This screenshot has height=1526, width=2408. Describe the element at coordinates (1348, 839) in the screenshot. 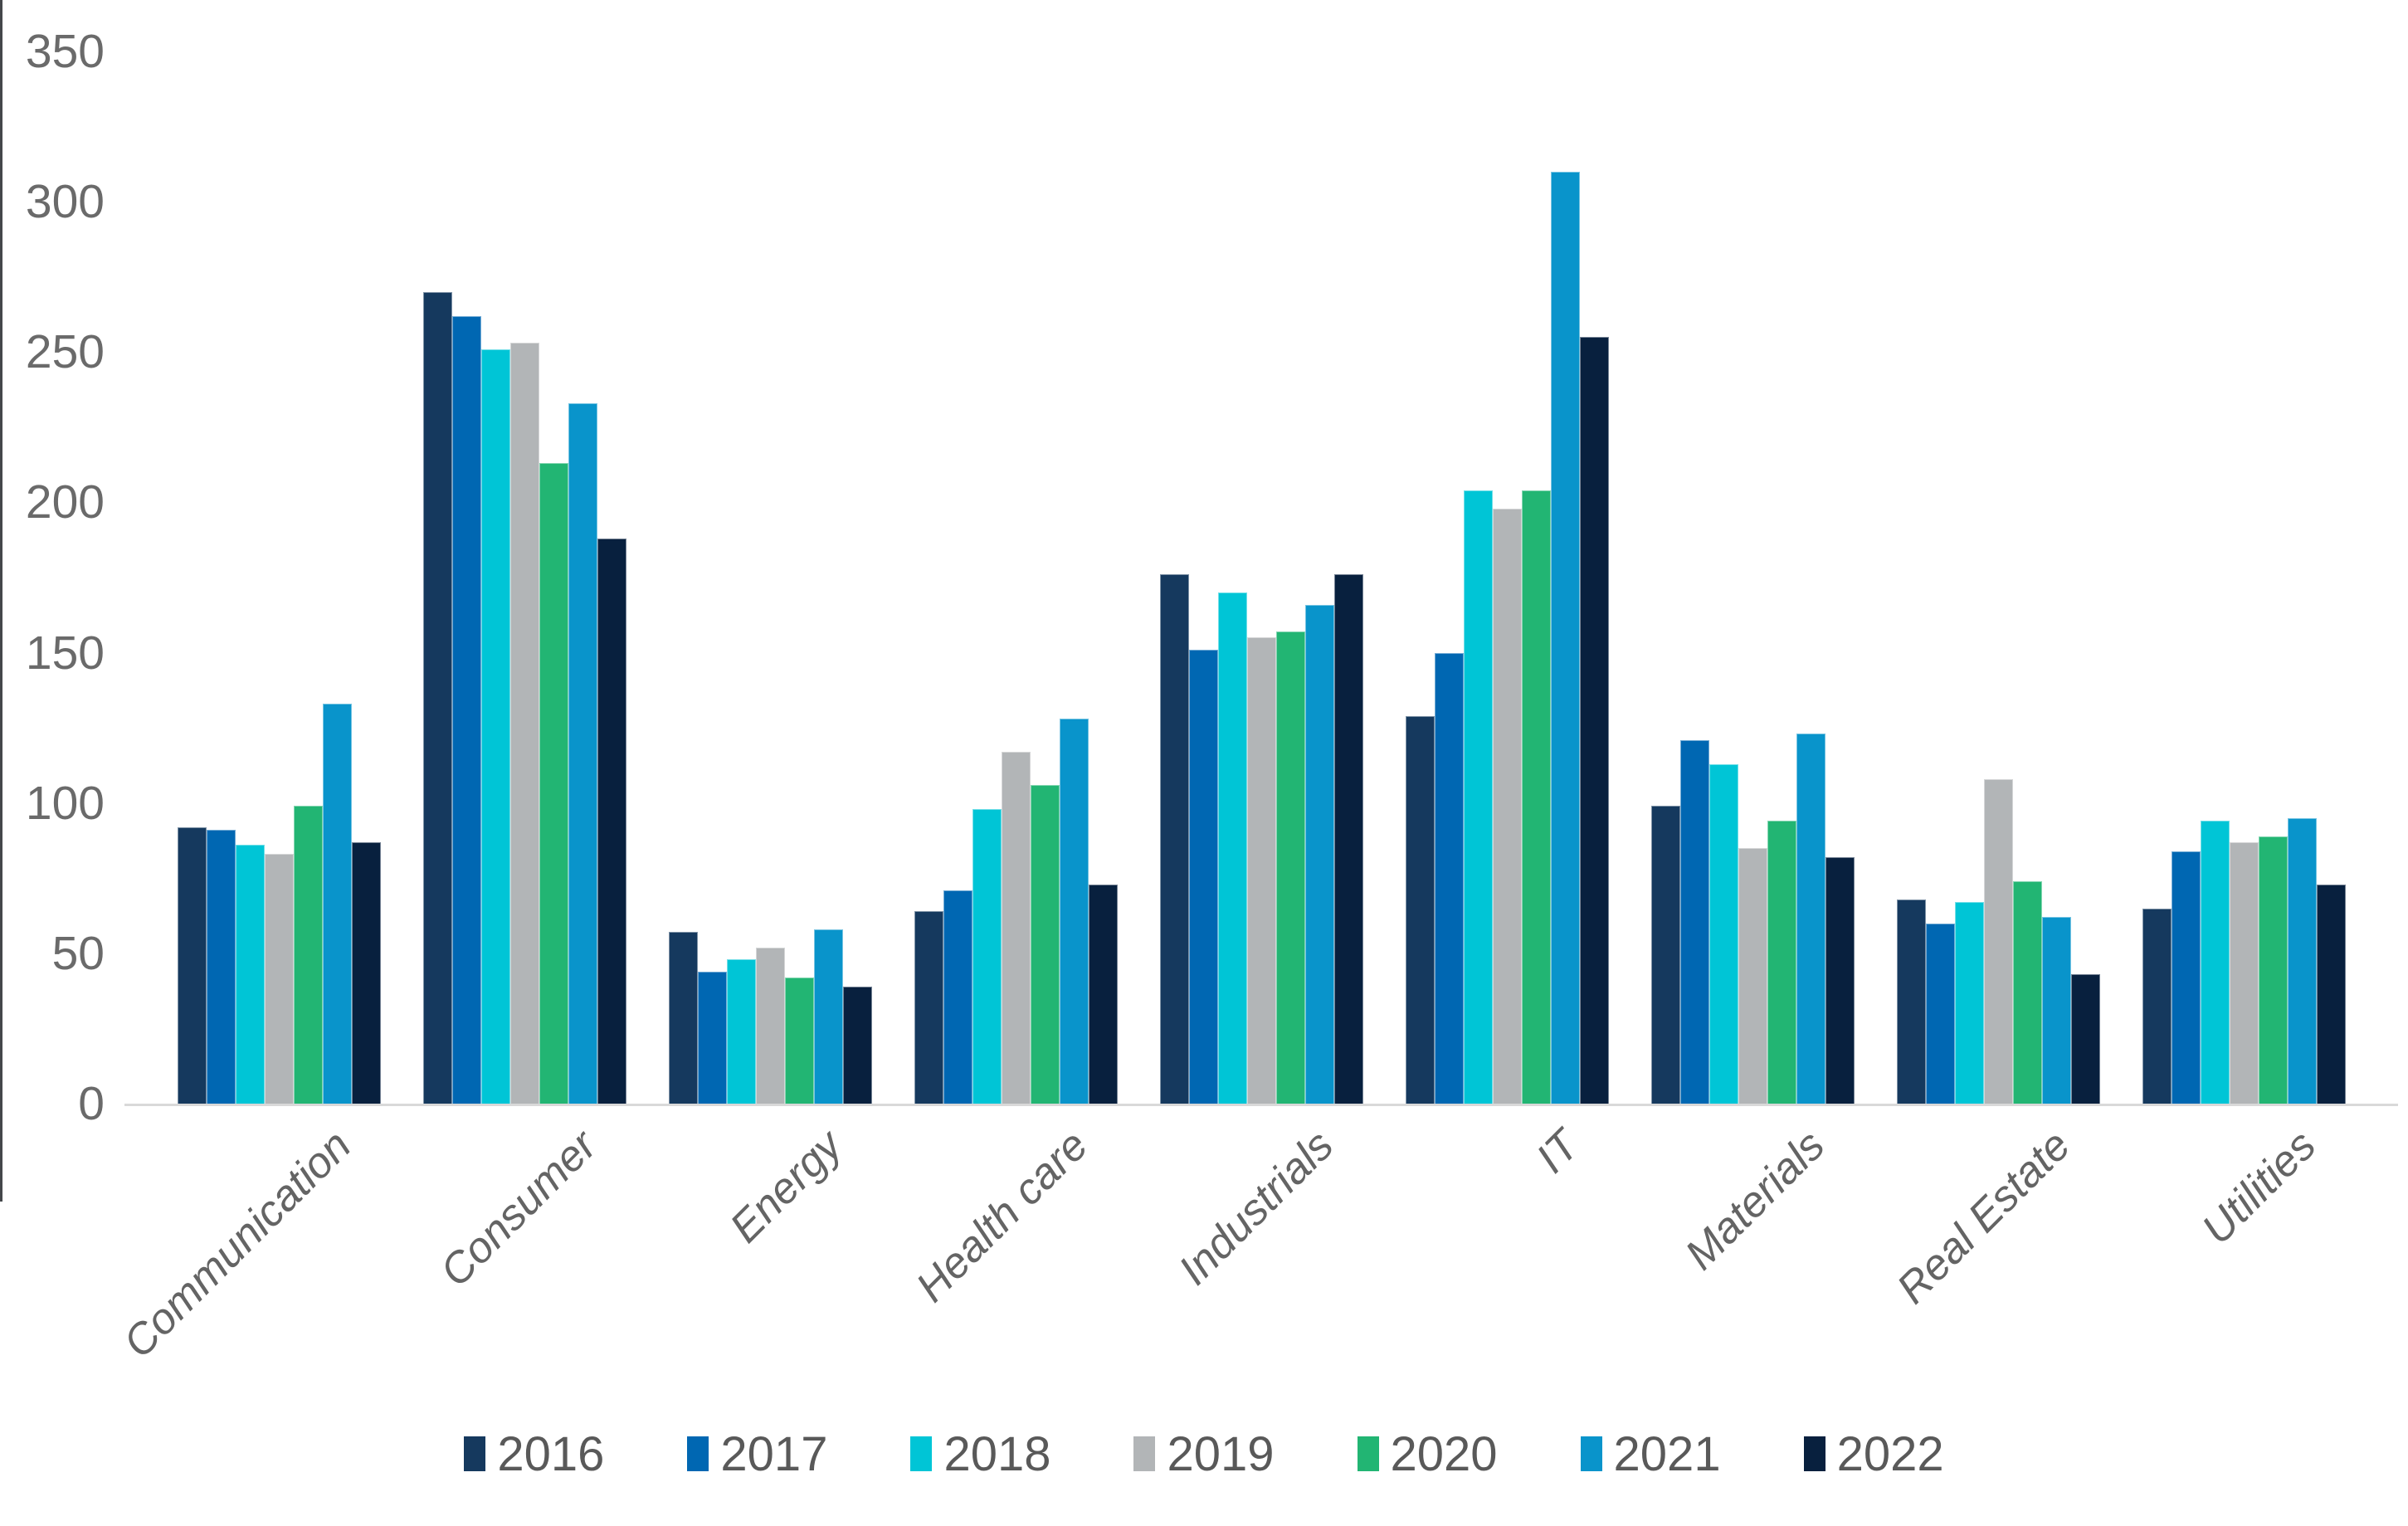

I see `bar-2022-industrials` at that location.